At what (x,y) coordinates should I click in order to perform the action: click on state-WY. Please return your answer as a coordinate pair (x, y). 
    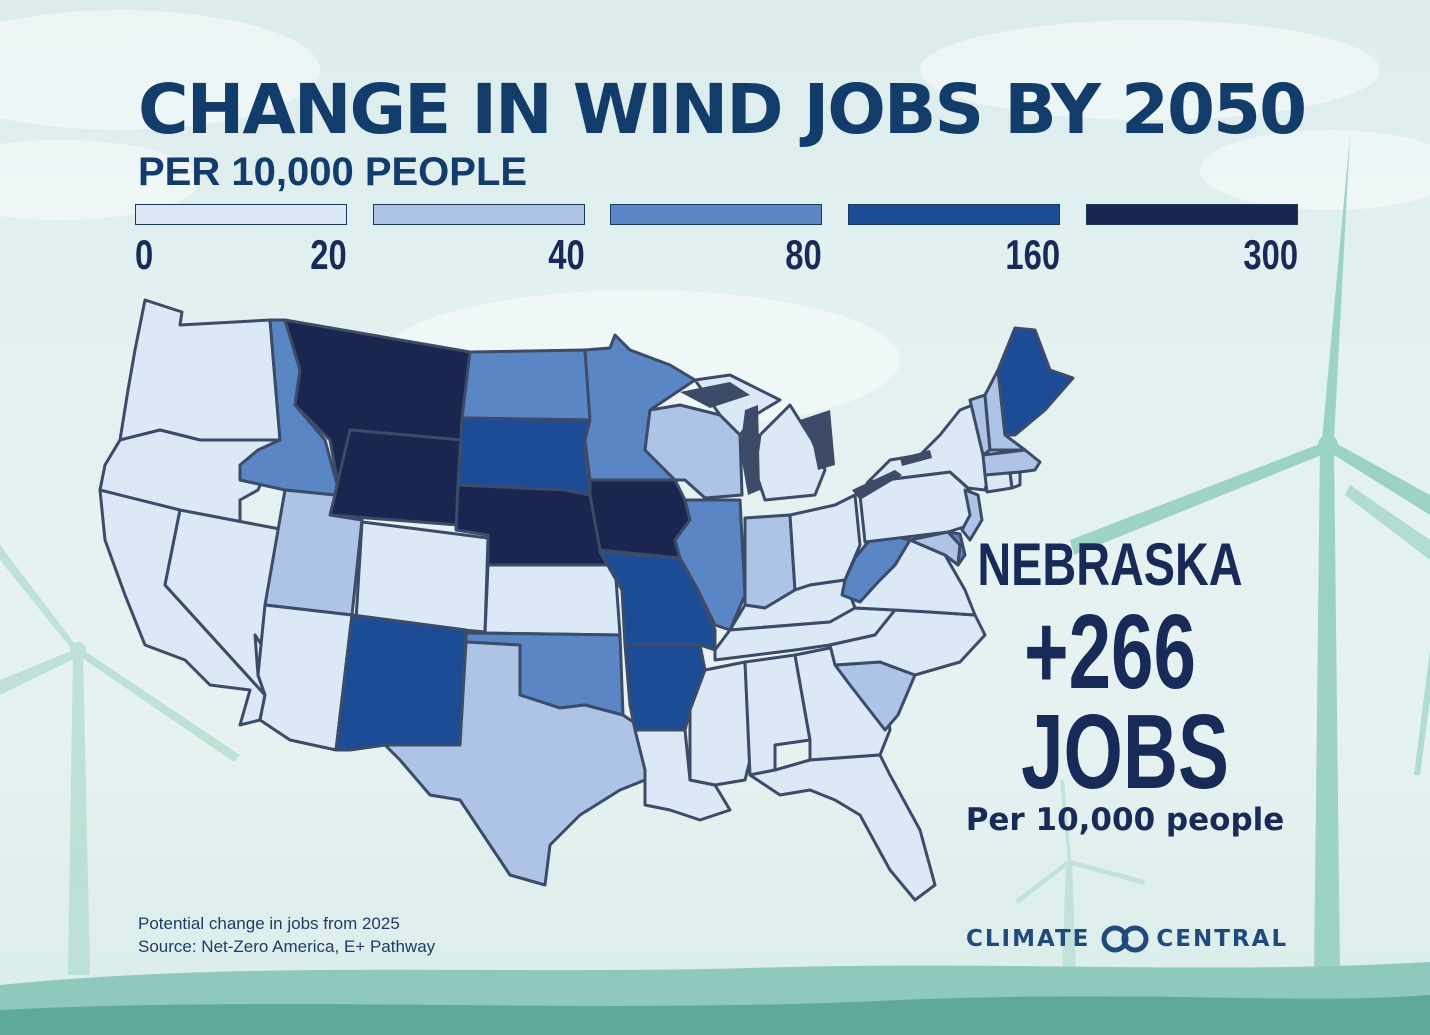
    Looking at the image, I should click on (396, 477).